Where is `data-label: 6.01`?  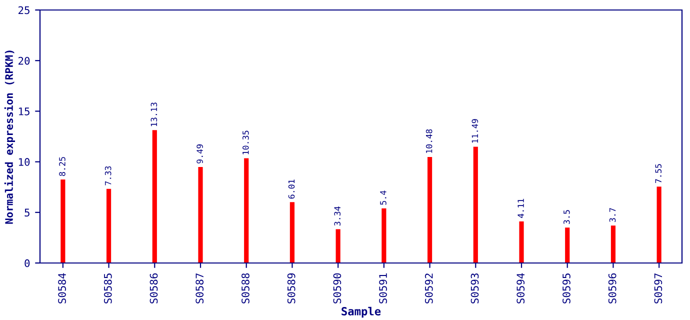
data-label: 6.01 is located at coordinates (291, 189).